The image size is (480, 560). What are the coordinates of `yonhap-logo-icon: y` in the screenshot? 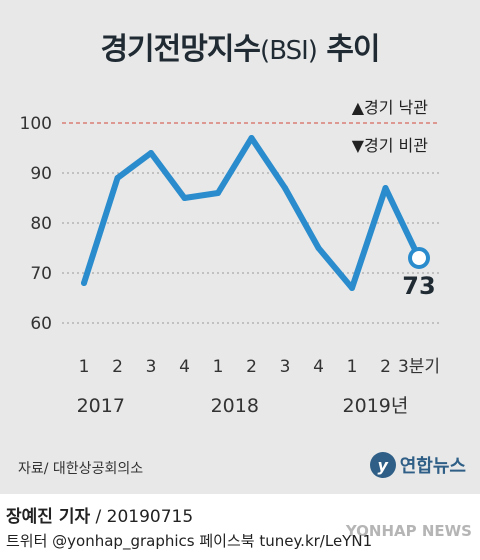 It's located at (382, 465).